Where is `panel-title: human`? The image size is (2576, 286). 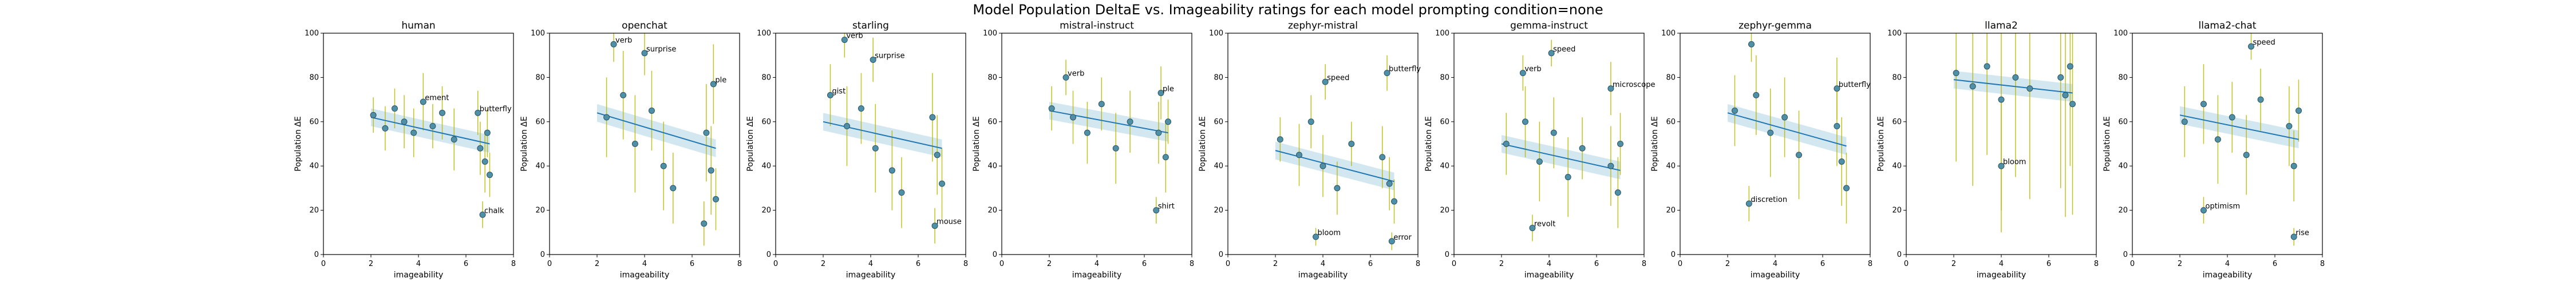
panel-title: human is located at coordinates (418, 25).